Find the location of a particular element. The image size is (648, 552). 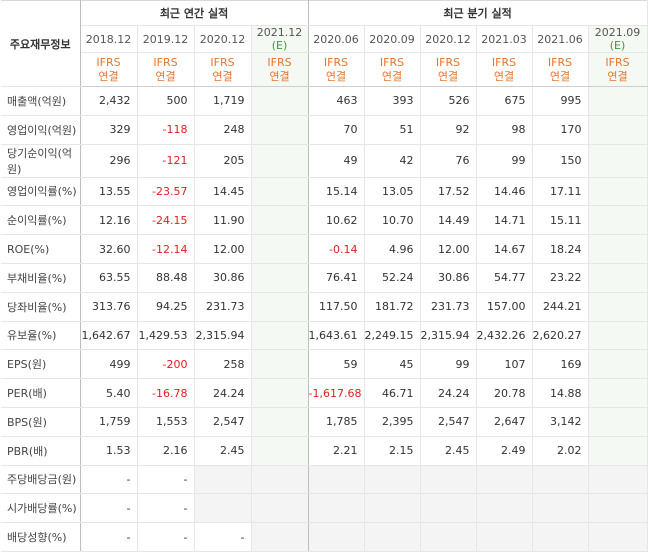

quarter-value-cell: 17.11 is located at coordinates (560, 191).